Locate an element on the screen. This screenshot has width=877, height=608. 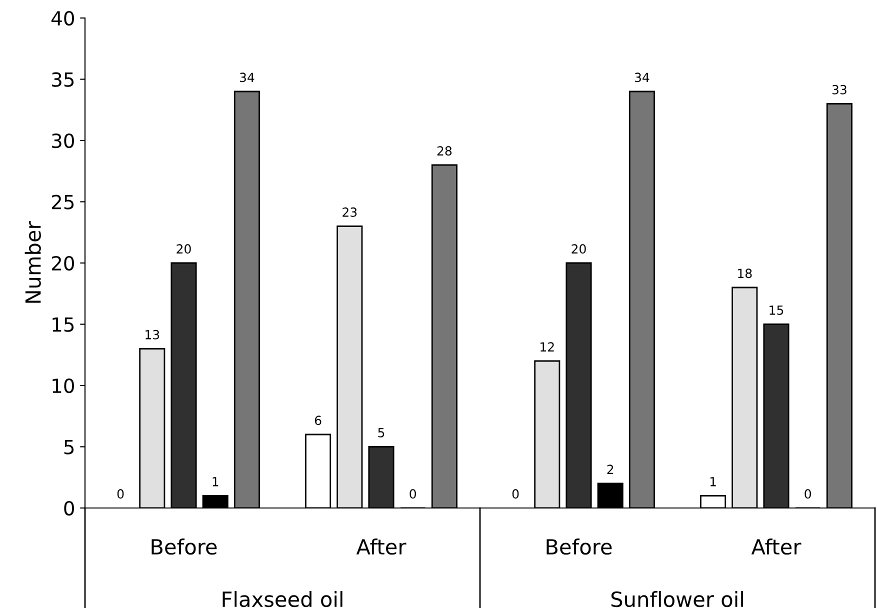
y-tick-label: 20 is located at coordinates (63, 263).